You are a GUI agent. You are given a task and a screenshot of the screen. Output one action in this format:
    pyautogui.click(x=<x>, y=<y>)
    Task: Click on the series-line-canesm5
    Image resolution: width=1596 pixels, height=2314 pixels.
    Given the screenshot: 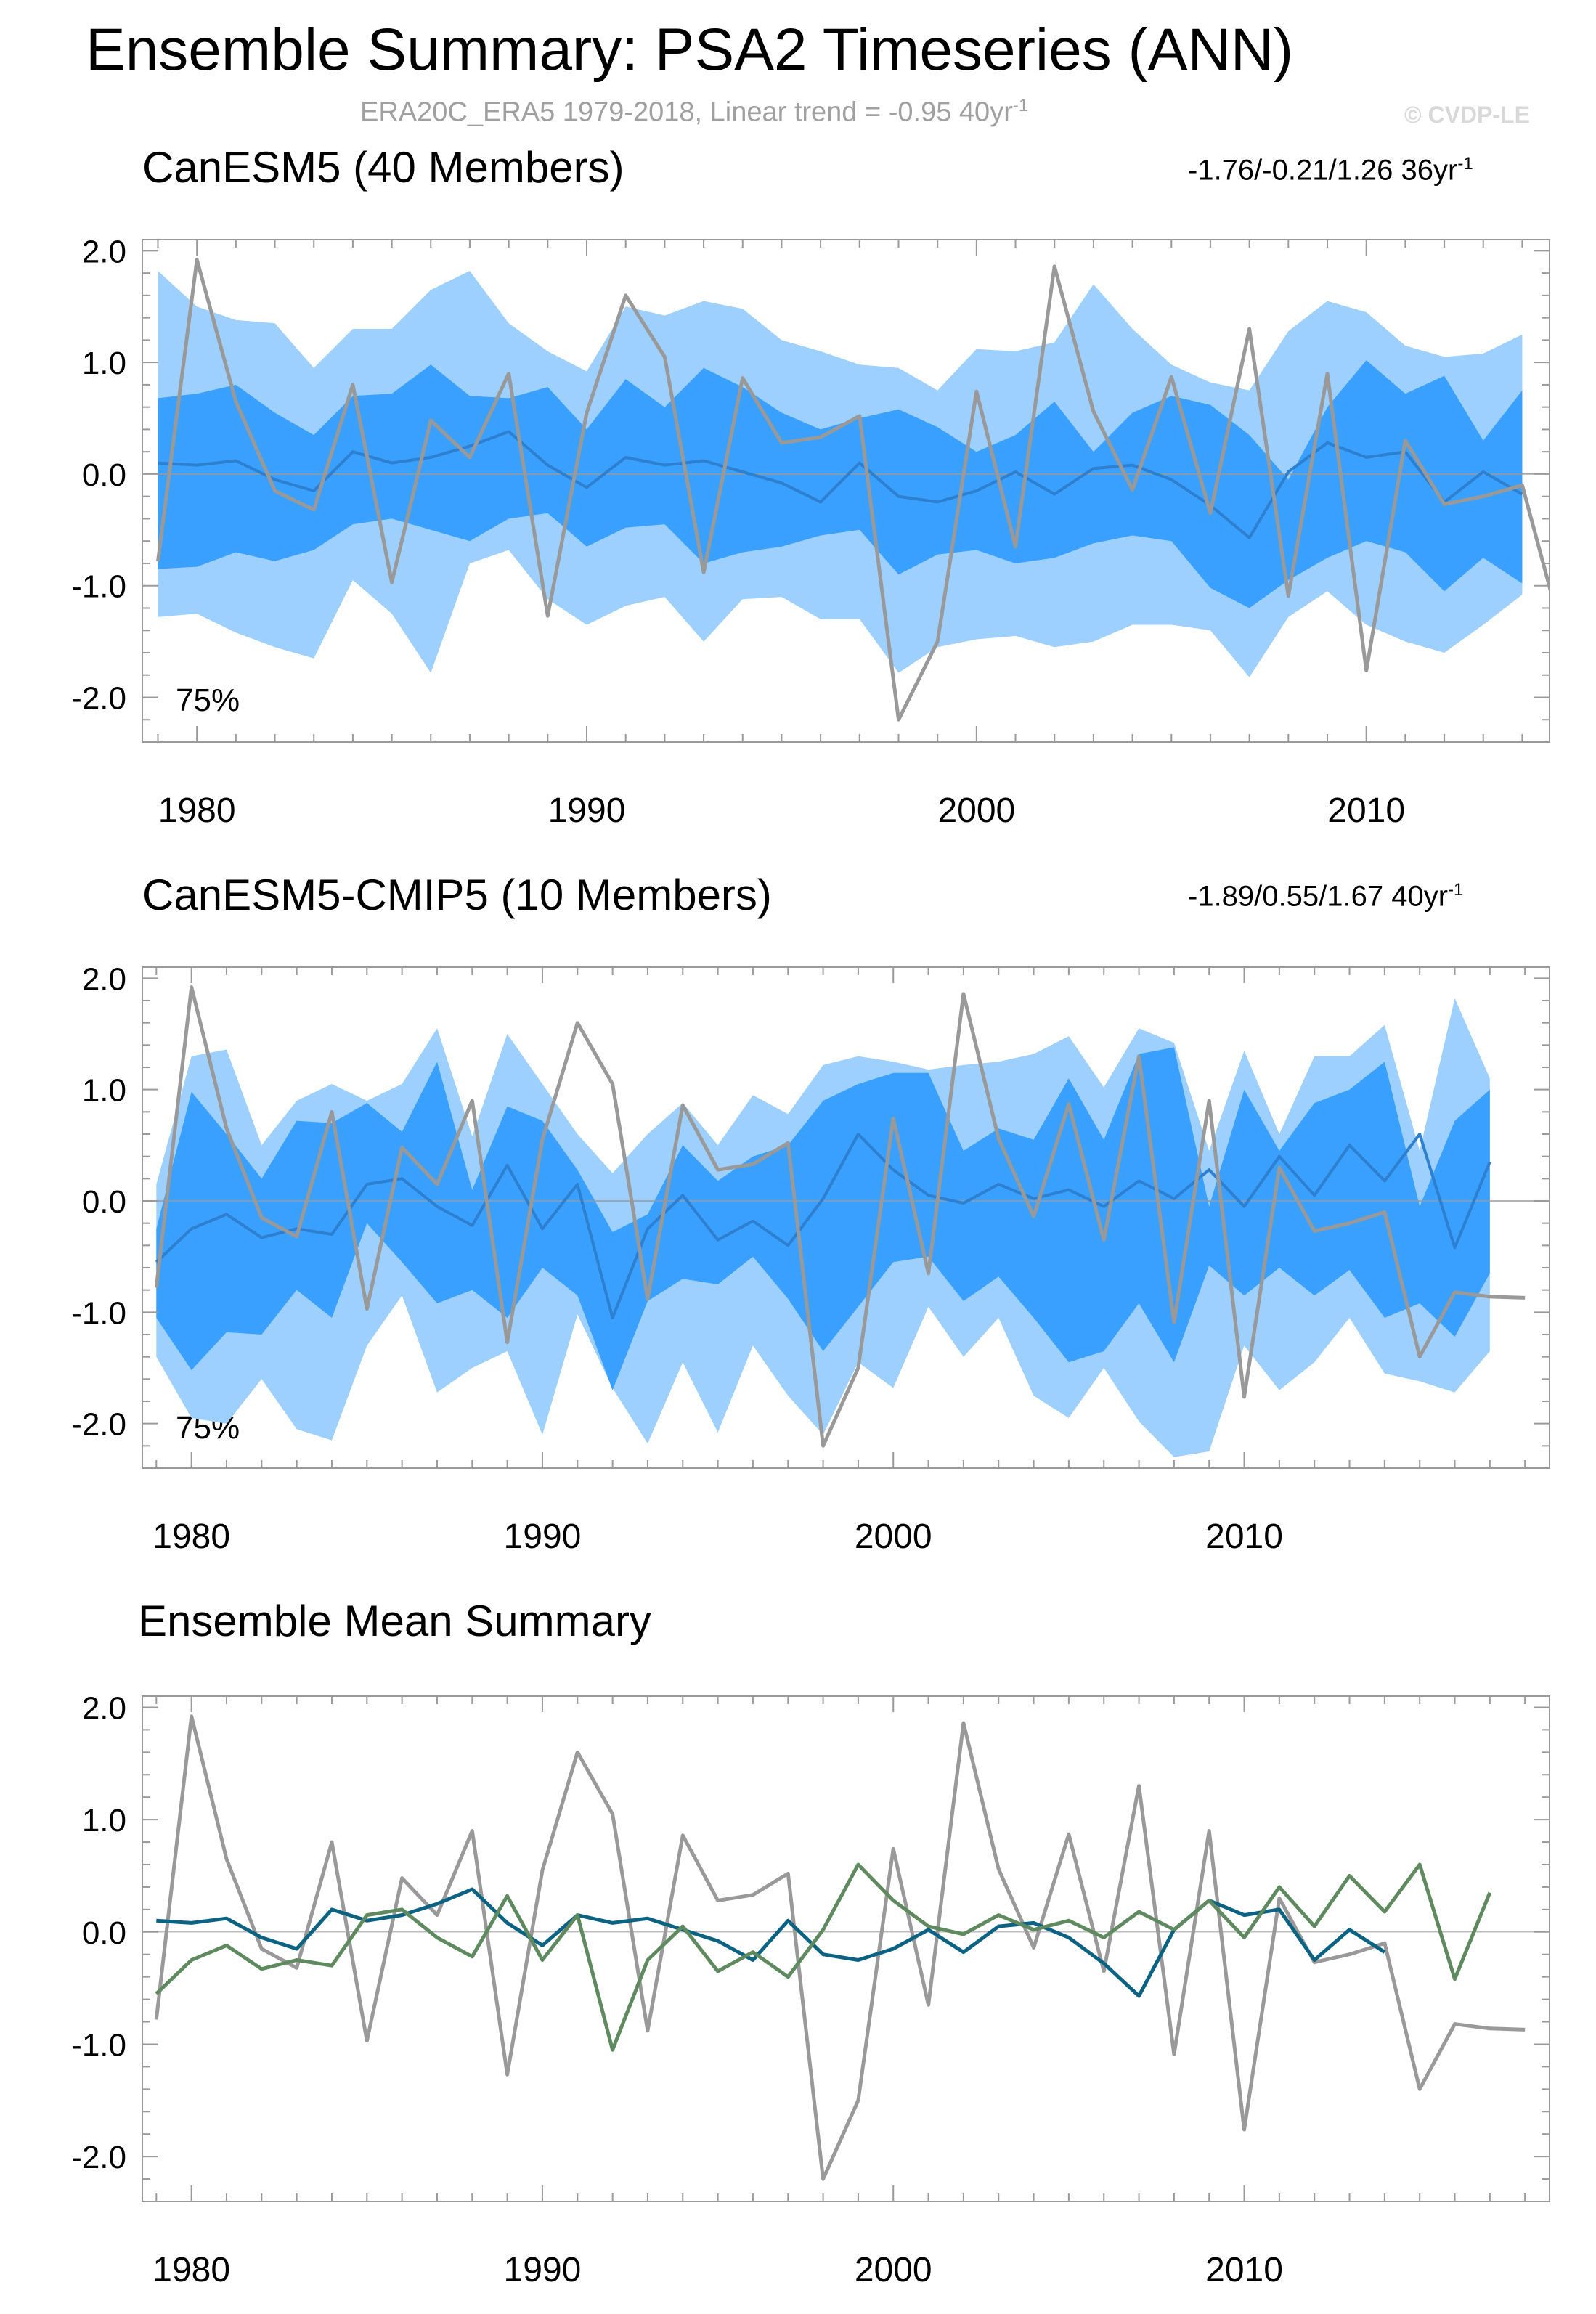 What is the action you would take?
    pyautogui.click(x=771, y=1943)
    